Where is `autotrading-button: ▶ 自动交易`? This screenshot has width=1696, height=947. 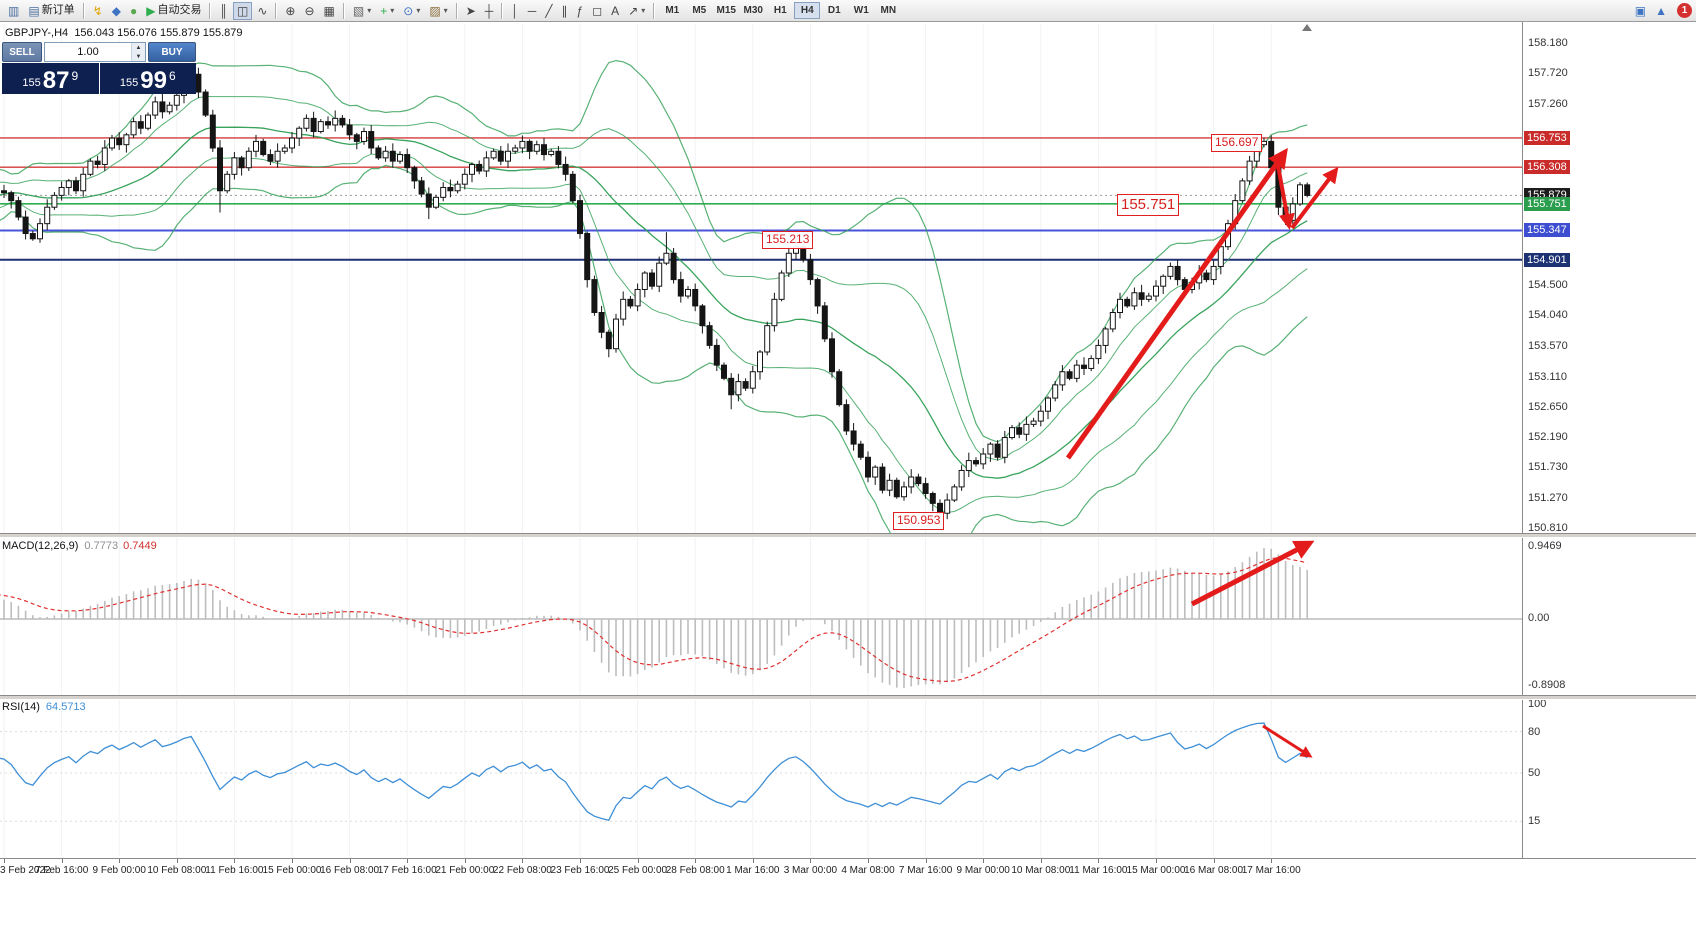 autotrading-button: ▶ 自动交易 is located at coordinates (173, 11).